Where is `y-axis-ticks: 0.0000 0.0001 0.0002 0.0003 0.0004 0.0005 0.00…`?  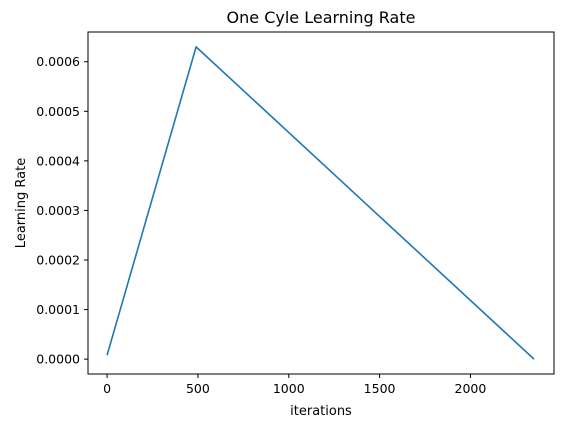
y-axis-ticks: 0.0000 0.0001 0.0002 0.0003 0.0004 0.0005 0.00… is located at coordinates (62, 210).